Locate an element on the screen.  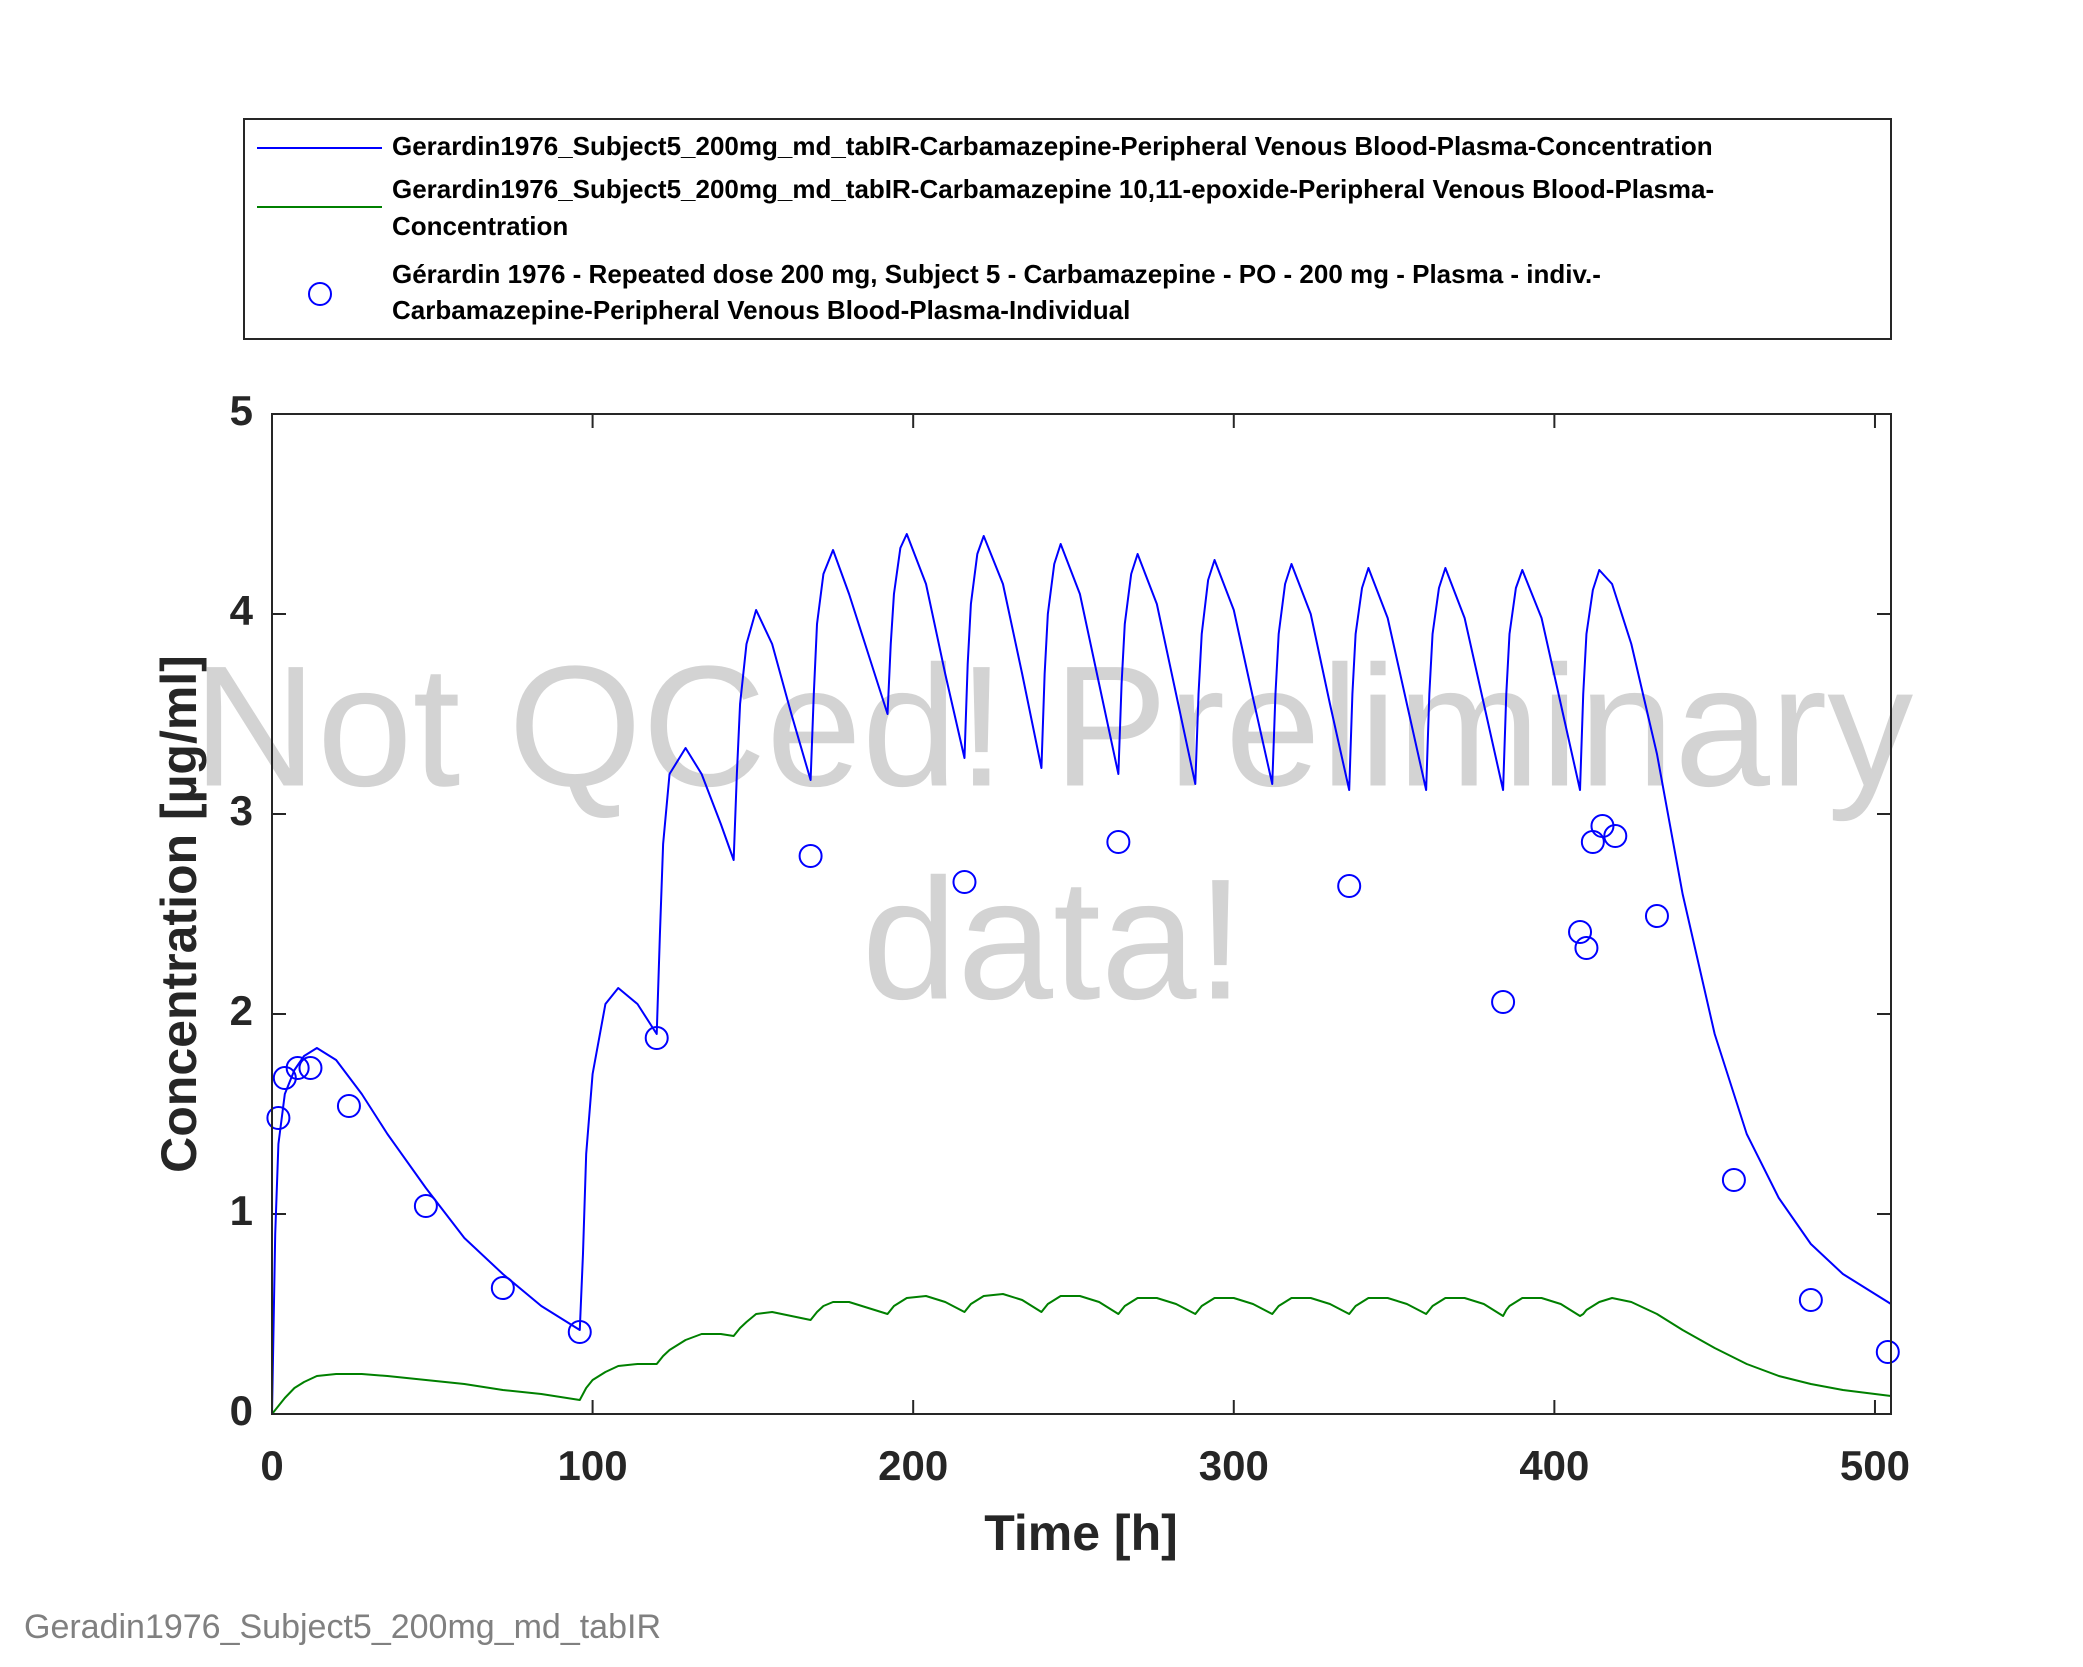
y-tick-label: 0 is located at coordinates (241, 1410).